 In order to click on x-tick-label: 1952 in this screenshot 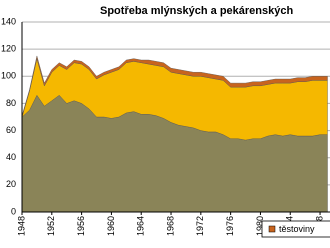, I will do `click(51, 226)`.